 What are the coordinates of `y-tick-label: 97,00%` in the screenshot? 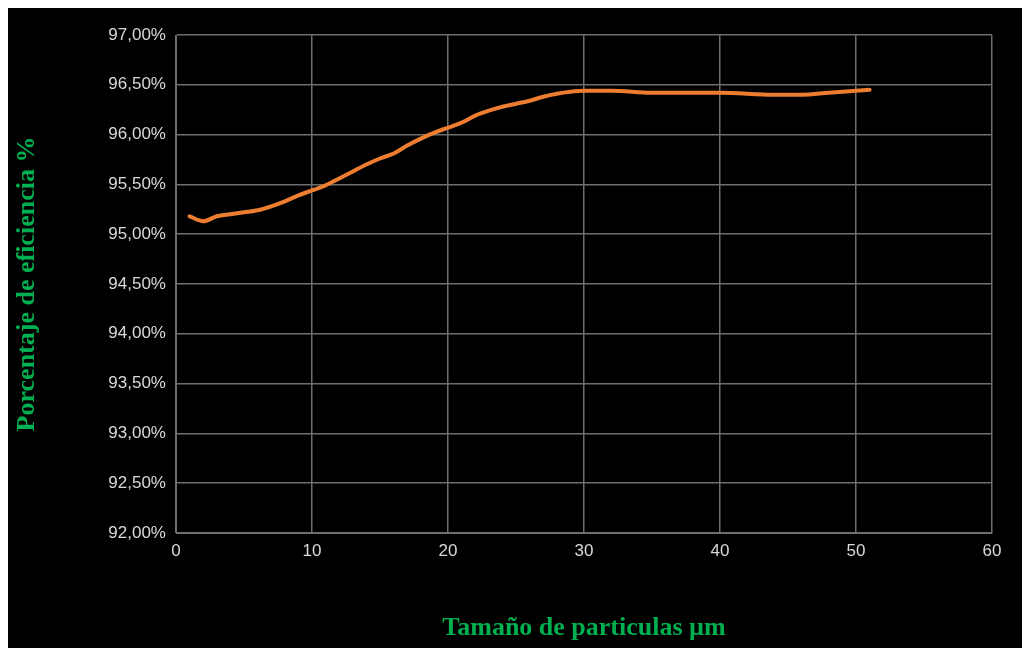 It's located at (137, 34).